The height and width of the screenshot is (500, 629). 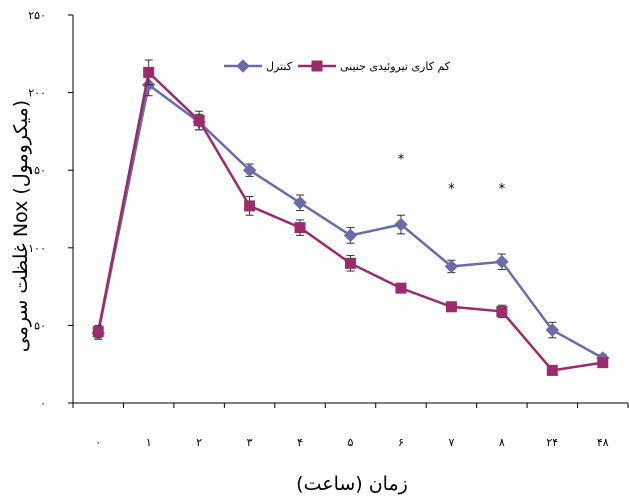 I want to click on y-tick-label: ۲۵۰, so click(x=37, y=15).